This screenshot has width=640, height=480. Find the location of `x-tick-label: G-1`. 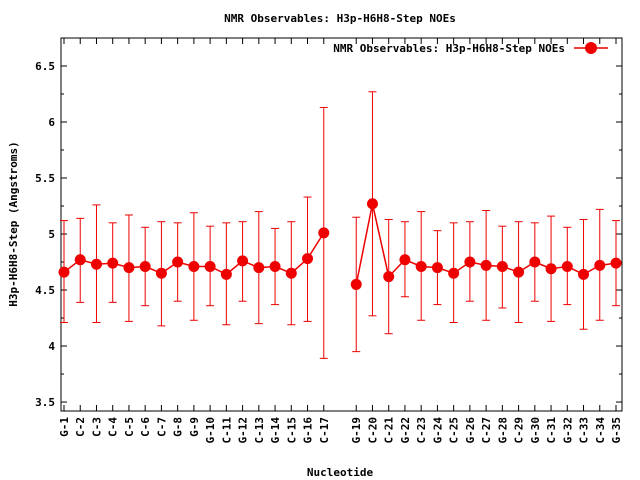

x-tick-label: G-1 is located at coordinates (64, 427).